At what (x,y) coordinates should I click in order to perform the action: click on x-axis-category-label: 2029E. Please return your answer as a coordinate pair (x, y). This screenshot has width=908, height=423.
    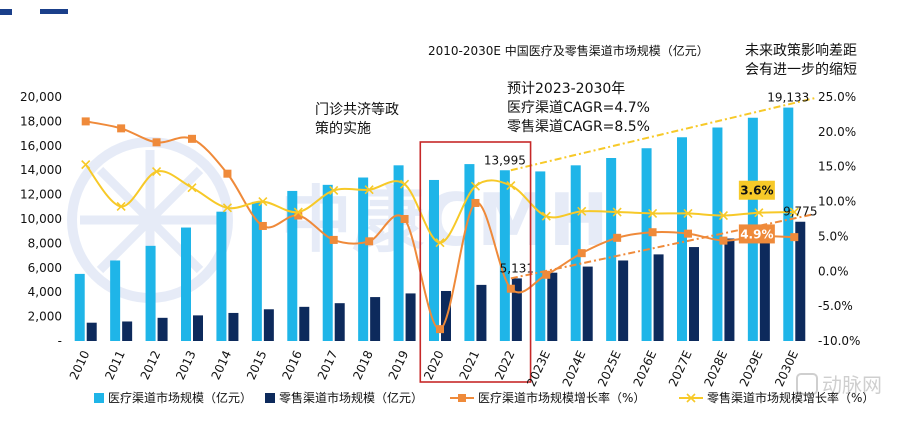
    Looking at the image, I should click on (751, 368).